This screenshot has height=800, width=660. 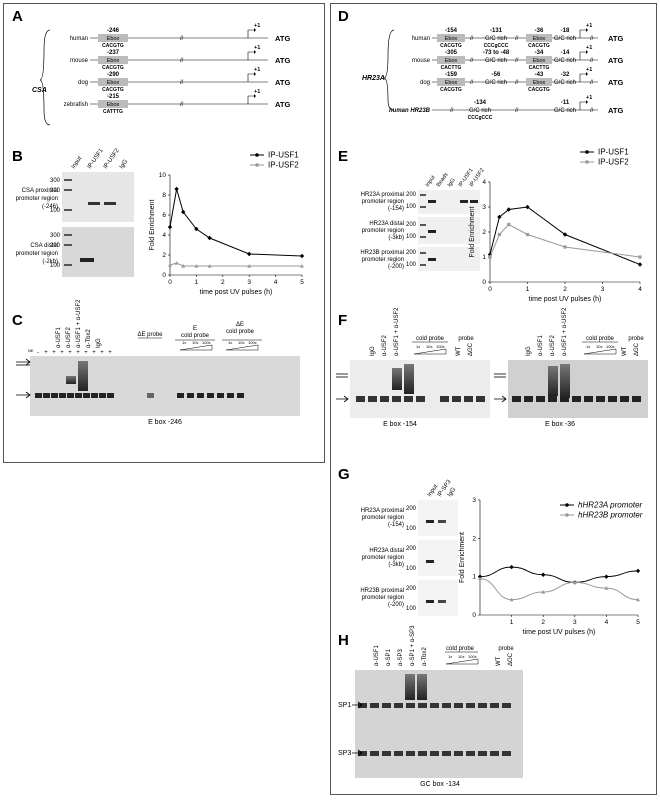 What do you see at coordinates (480, 118) in the screenshot?
I see `gc-seq: CCCgCCC` at bounding box center [480, 118].